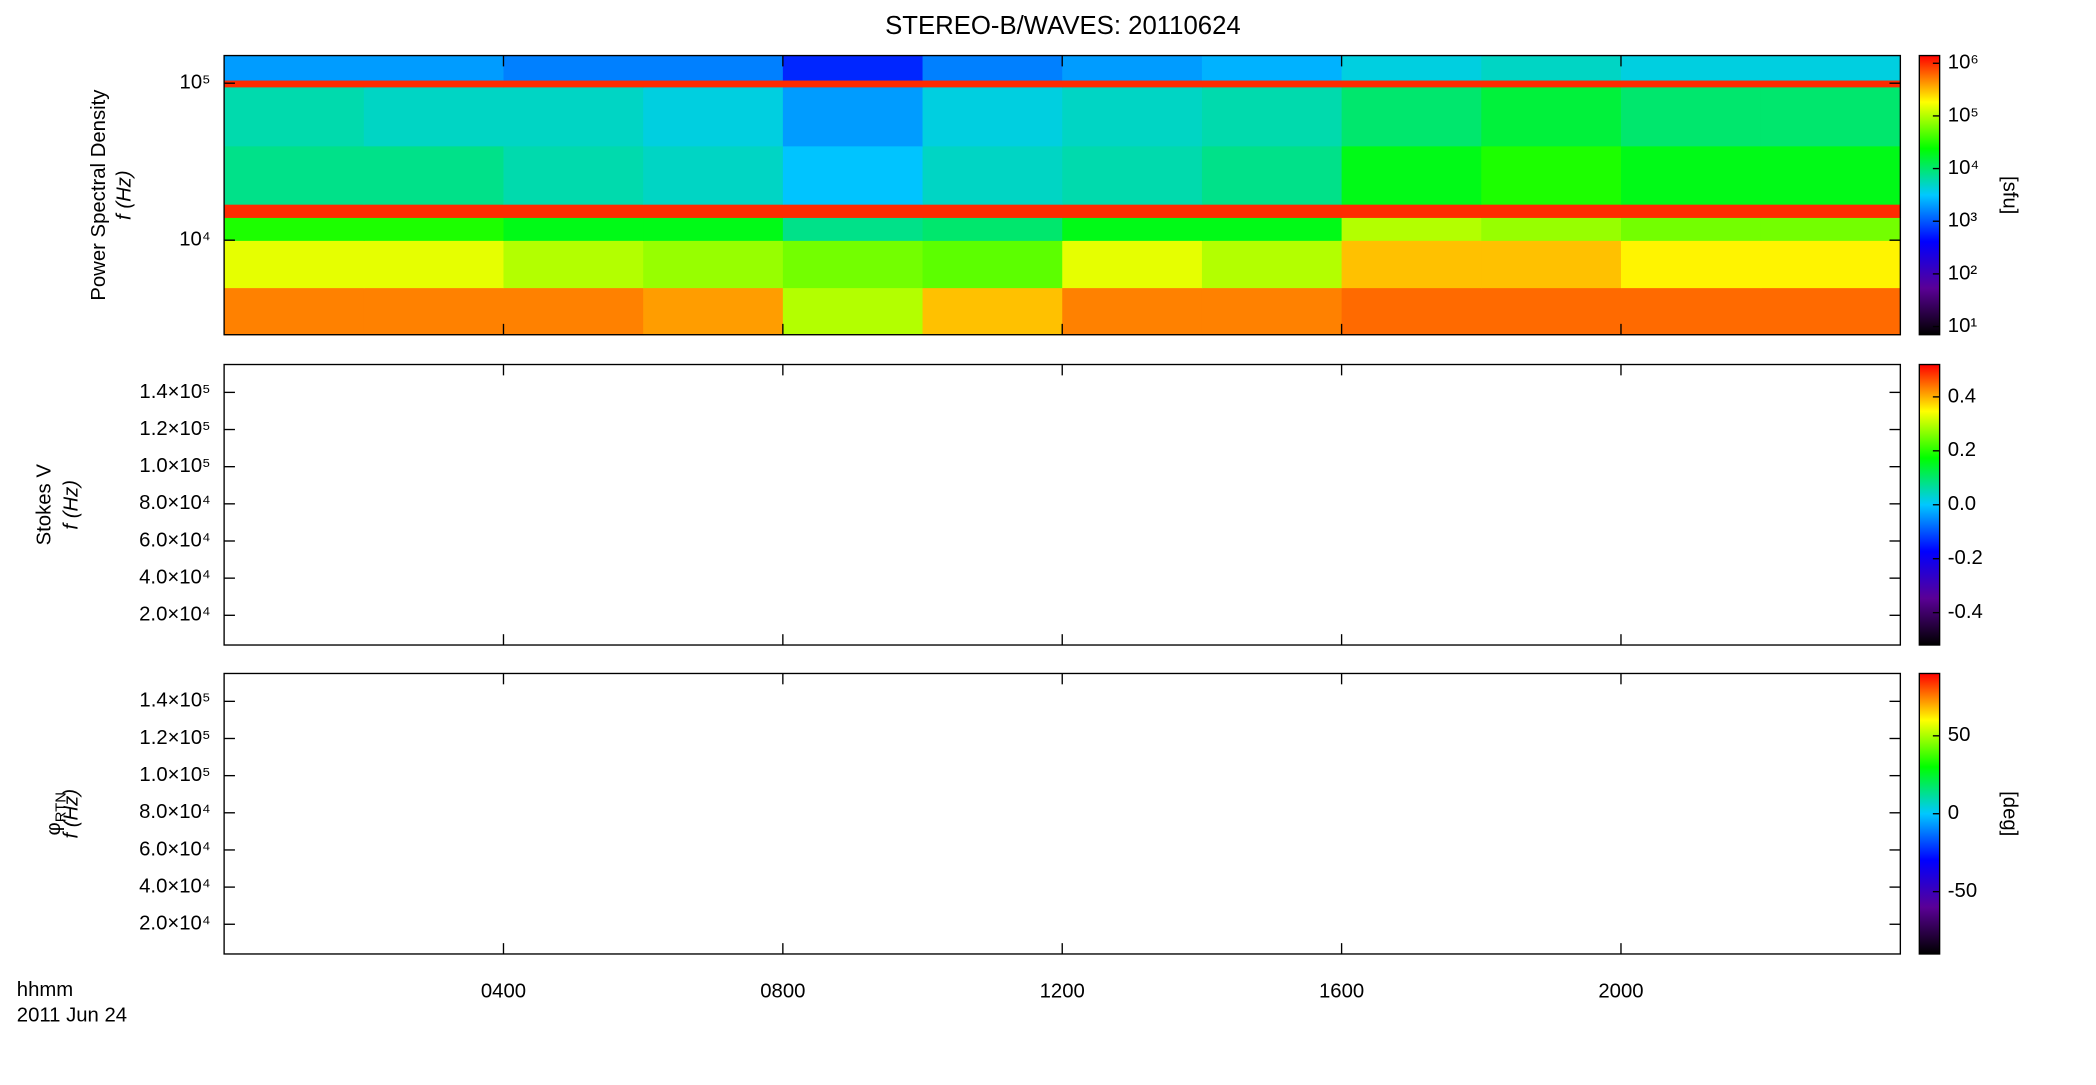  What do you see at coordinates (1965, 558) in the screenshot?
I see `colorbar-tick-label: -0.2` at bounding box center [1965, 558].